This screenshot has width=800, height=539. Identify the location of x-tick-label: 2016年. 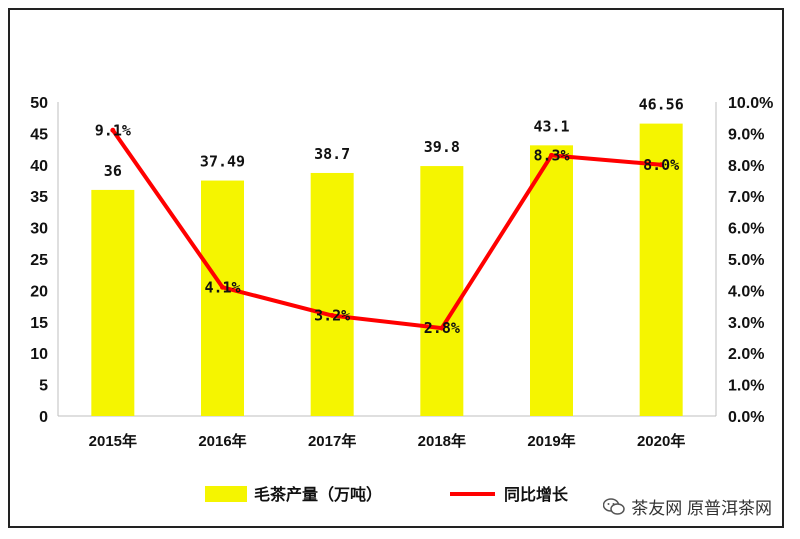
(222, 441).